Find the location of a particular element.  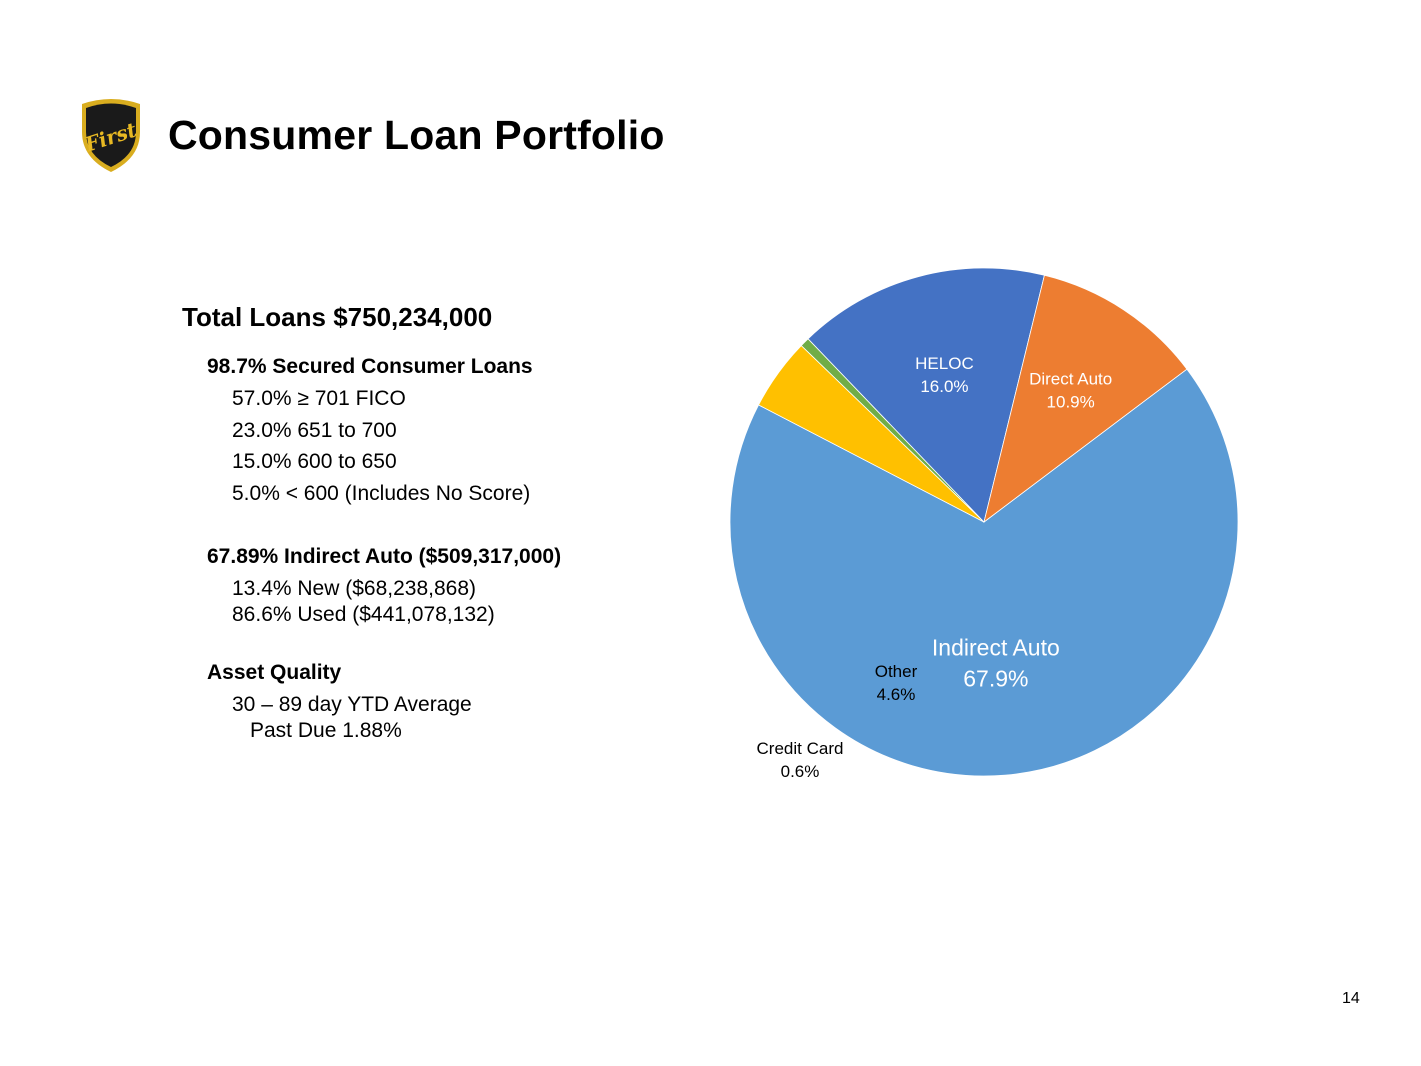

pie-slice-heloc is located at coordinates (926, 395).